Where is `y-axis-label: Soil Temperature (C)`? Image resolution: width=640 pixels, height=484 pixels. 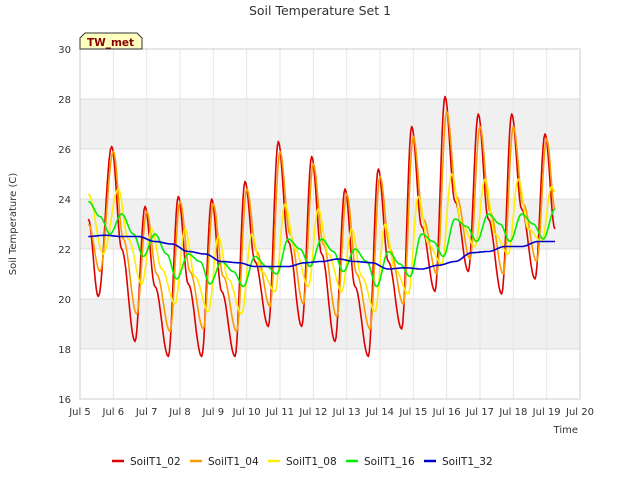 y-axis-label: Soil Temperature (C) is located at coordinates (13, 224).